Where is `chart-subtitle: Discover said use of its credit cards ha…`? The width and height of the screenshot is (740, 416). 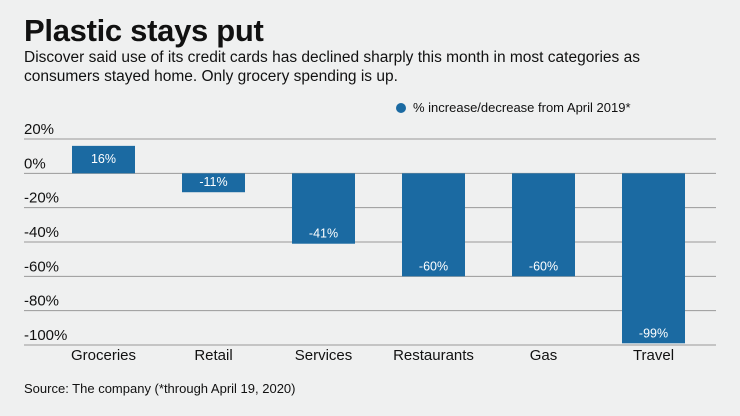 chart-subtitle: Discover said use of its credit cards ha… is located at coordinates (332, 67).